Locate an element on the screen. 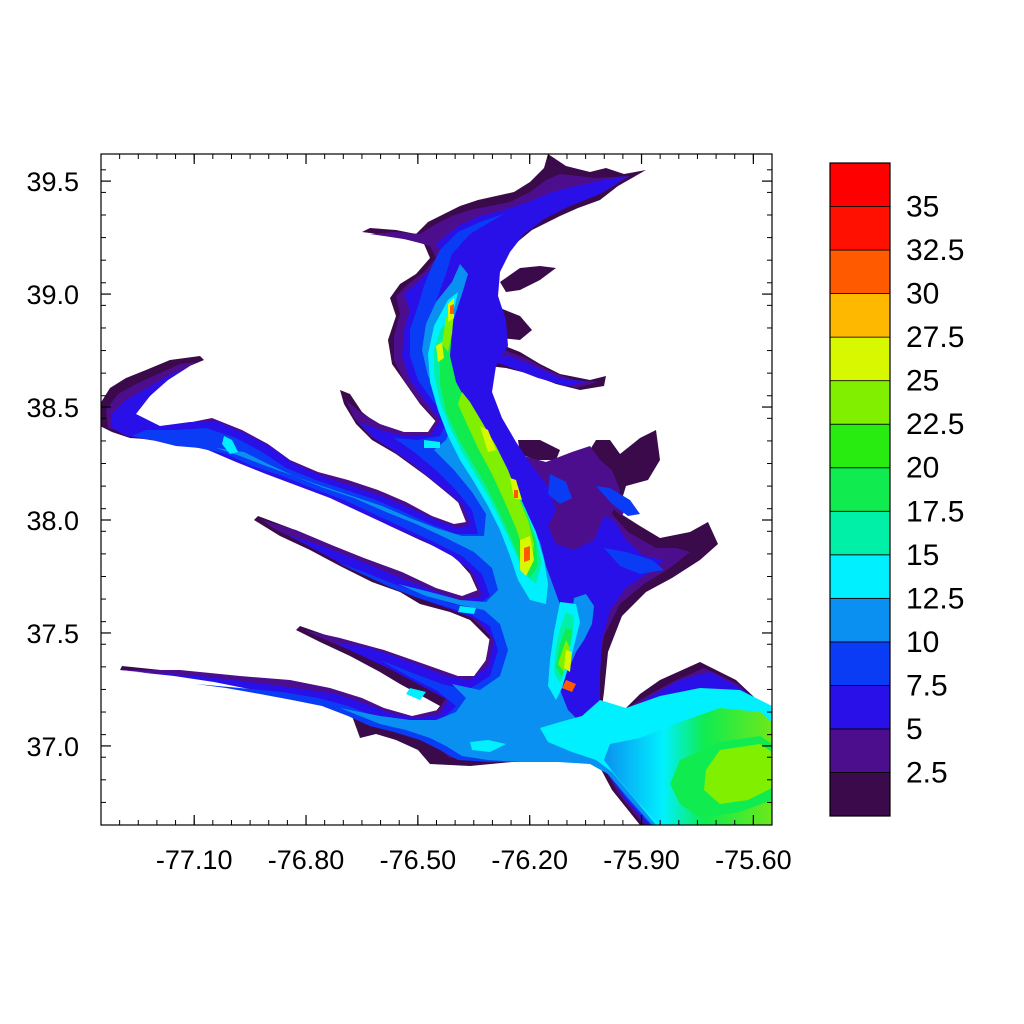 Image resolution: width=1024 pixels, height=1024 pixels. colorbar-label: 2.5 is located at coordinates (927, 772).